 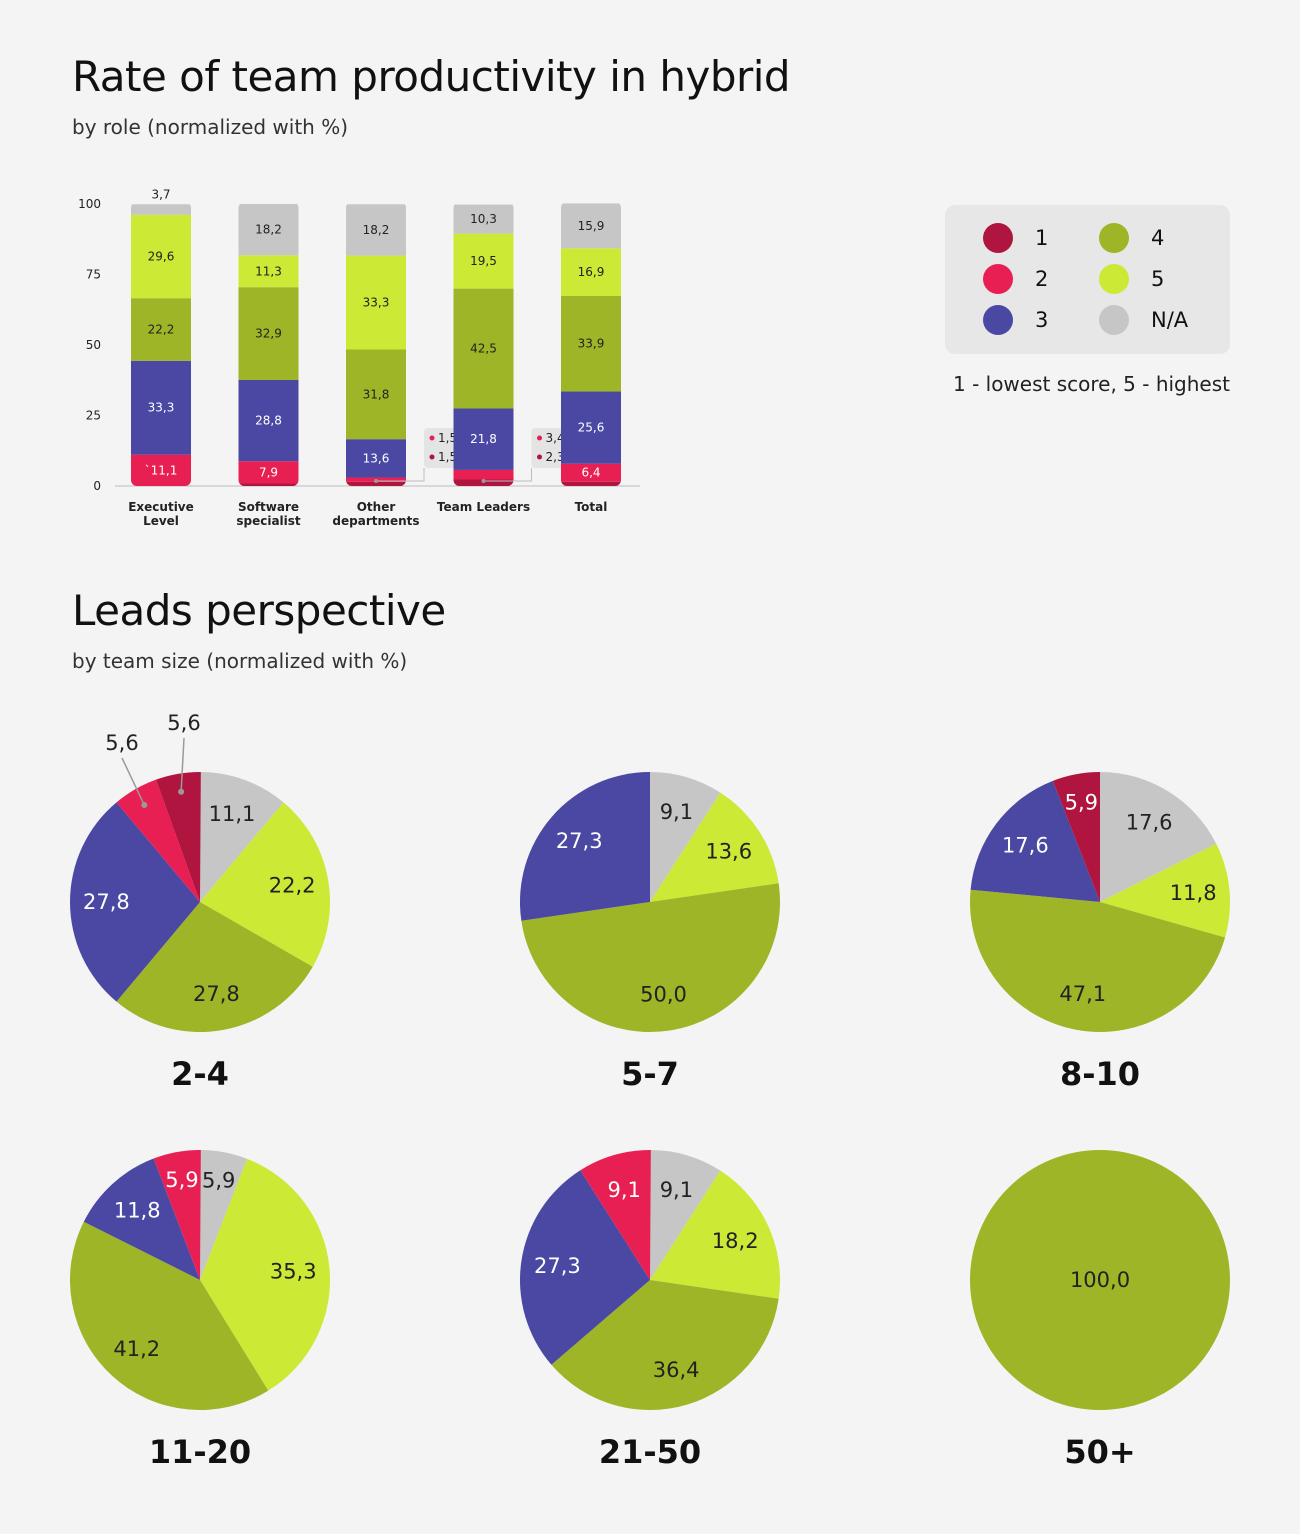 I want to click on data-label: 19,5, so click(x=483, y=261).